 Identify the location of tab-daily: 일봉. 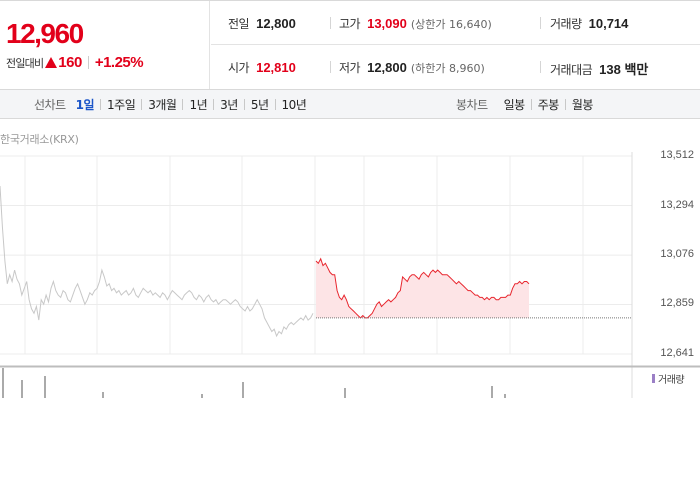
(514, 104).